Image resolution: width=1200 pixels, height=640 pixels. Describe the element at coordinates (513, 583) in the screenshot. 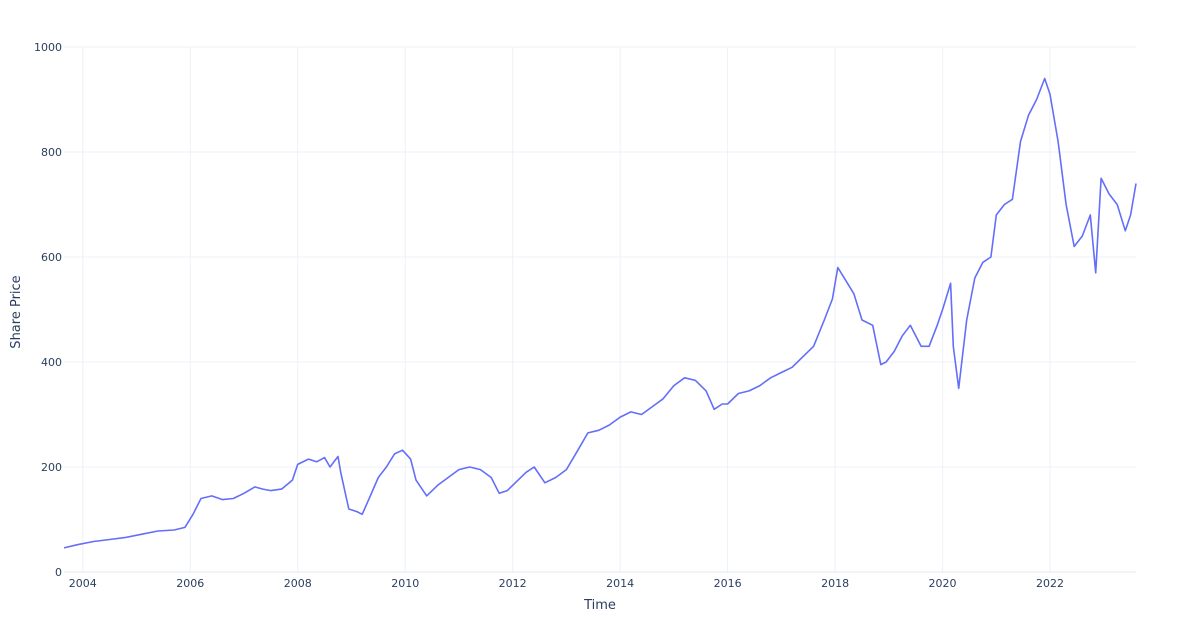

I see `x-tick-label: 2012` at that location.